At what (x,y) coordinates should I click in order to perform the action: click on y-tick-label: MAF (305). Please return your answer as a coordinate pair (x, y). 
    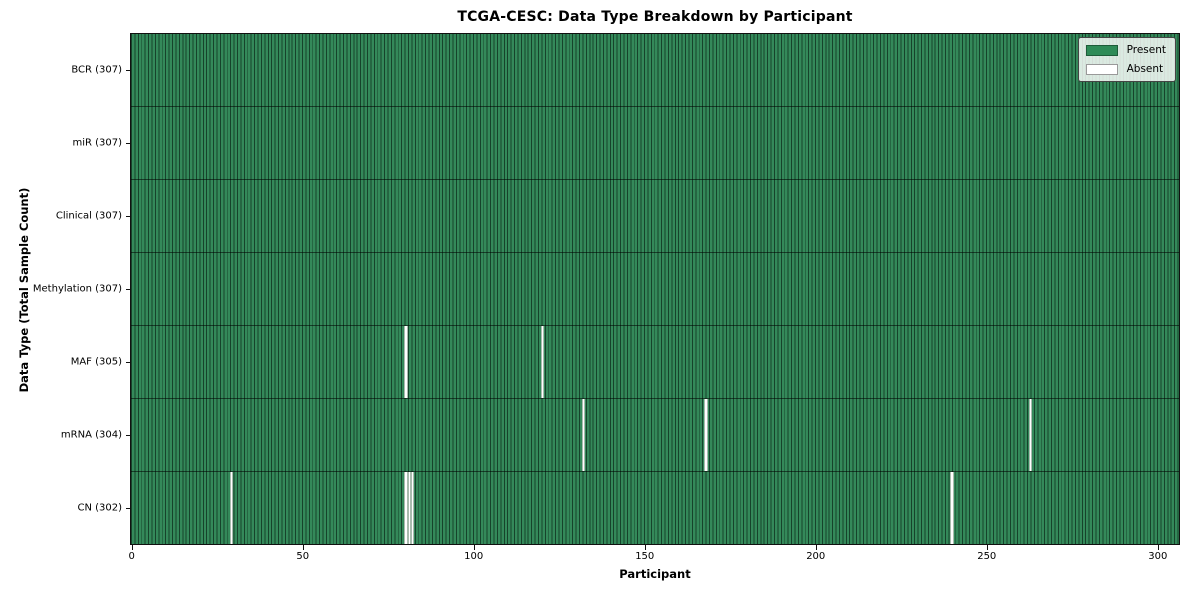
    Looking at the image, I should click on (96, 362).